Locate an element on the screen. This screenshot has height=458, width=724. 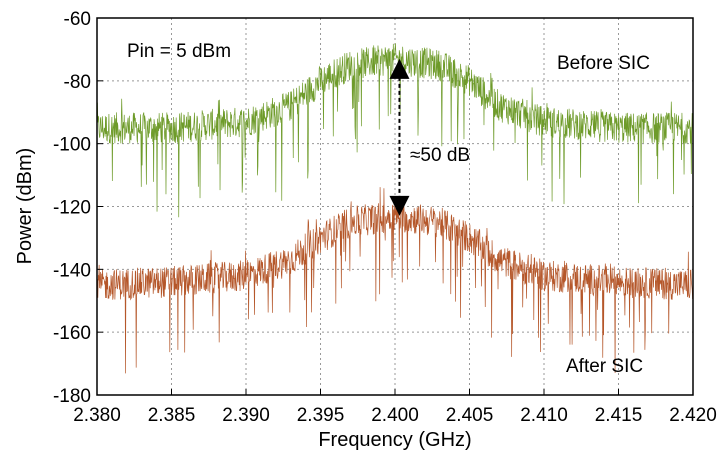
y-tick-label: -160 is located at coordinates (72, 333).